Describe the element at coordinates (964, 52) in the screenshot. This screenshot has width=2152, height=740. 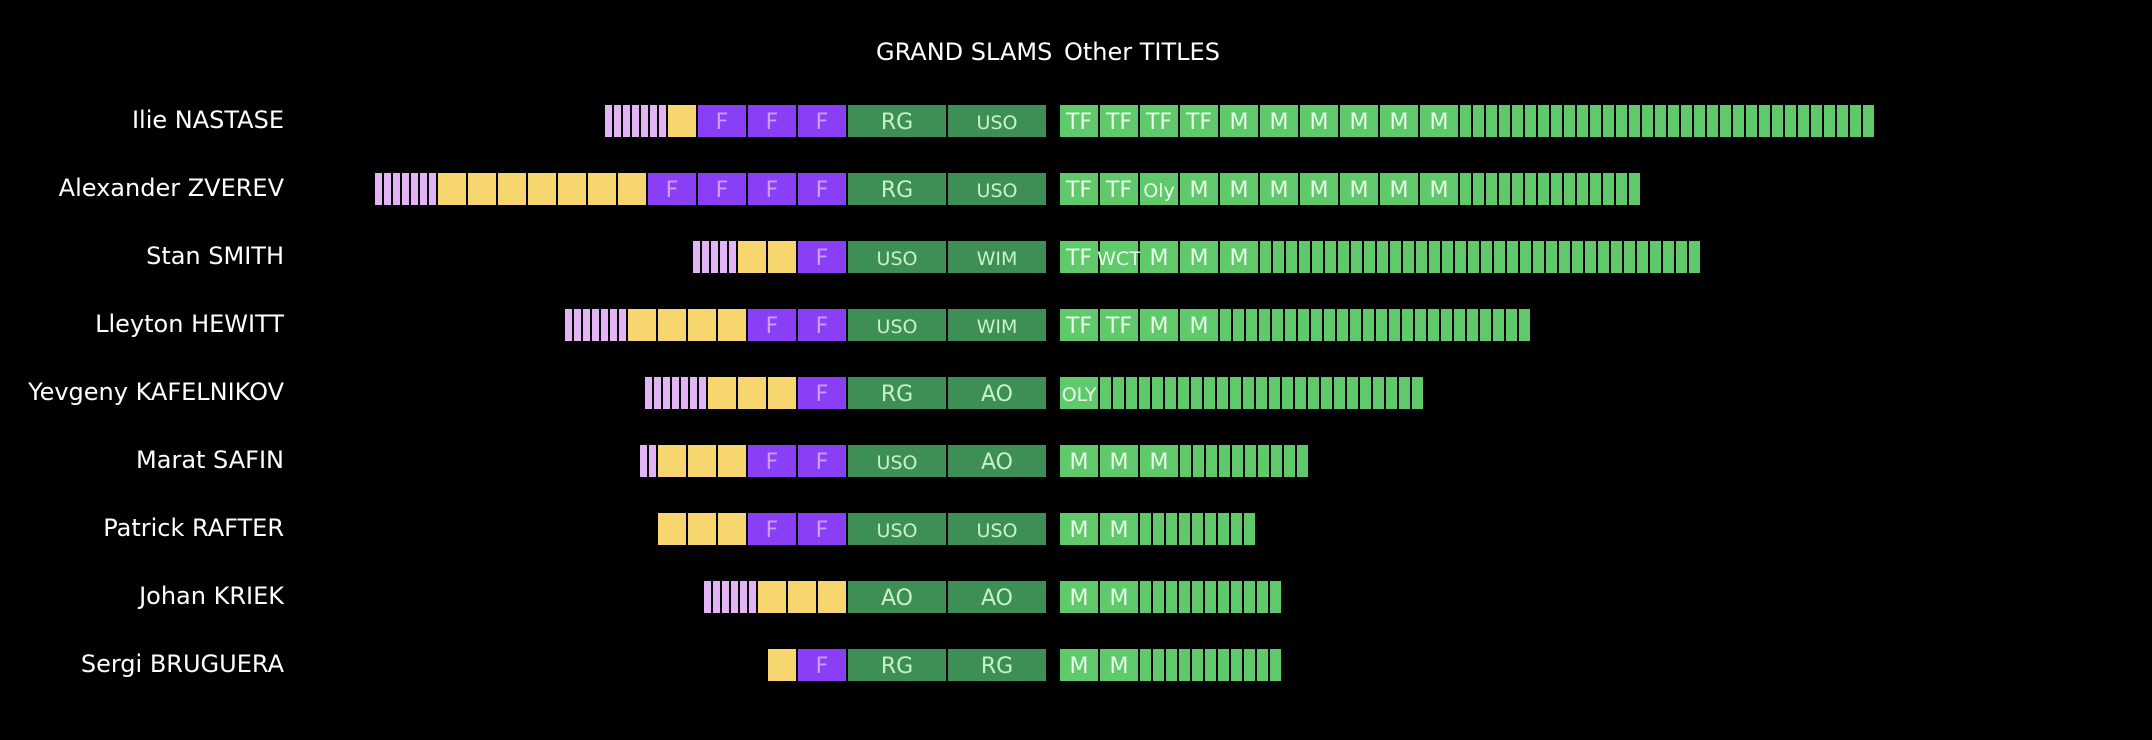
I see `header-grand-slams: GRAND SLAMS` at that location.